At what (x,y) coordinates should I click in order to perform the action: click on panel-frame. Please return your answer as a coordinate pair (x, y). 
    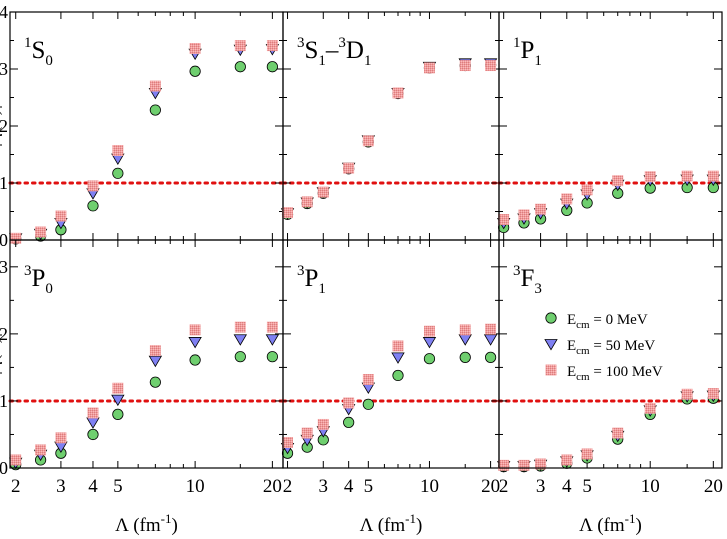
    Looking at the image, I should click on (610, 354).